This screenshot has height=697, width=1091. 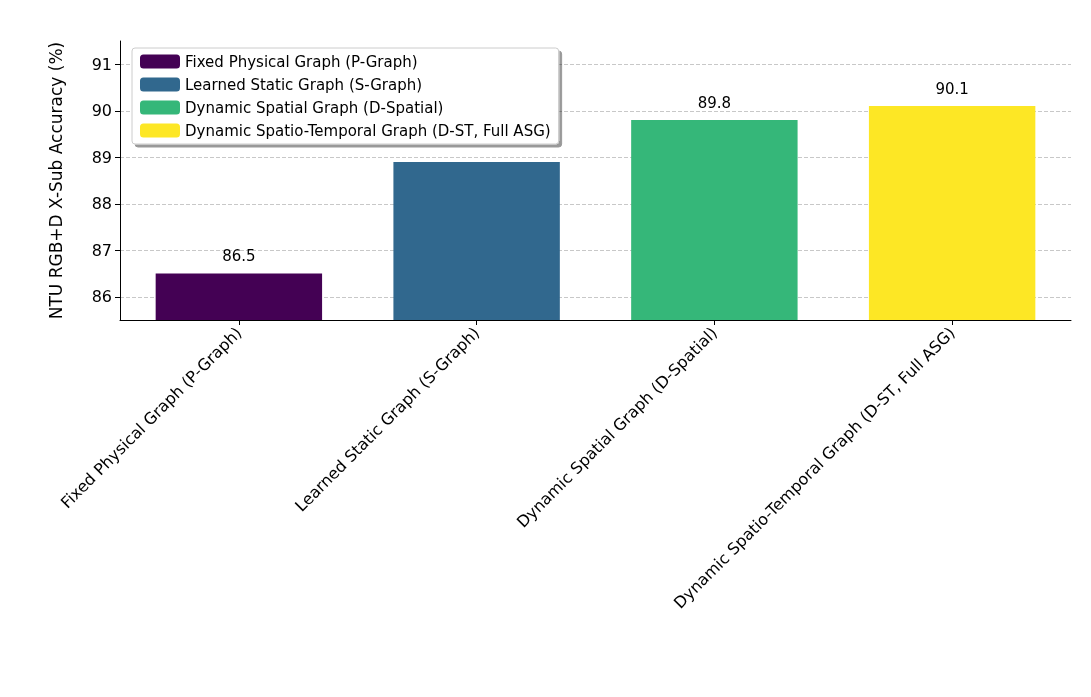 I want to click on y-tick-label: 90, so click(x=101, y=111).